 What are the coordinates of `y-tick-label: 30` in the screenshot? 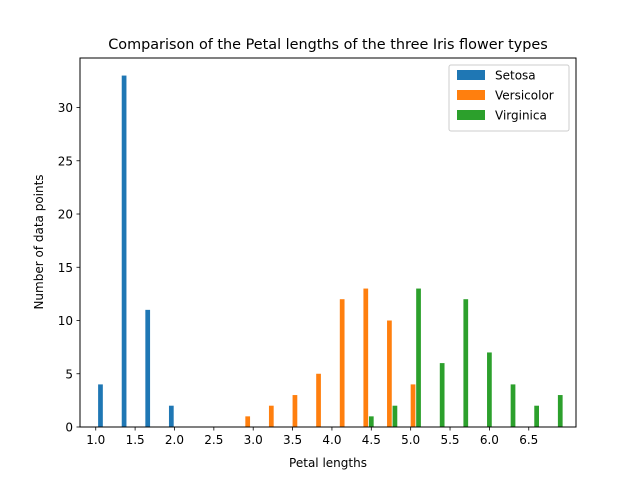 It's located at (65, 108).